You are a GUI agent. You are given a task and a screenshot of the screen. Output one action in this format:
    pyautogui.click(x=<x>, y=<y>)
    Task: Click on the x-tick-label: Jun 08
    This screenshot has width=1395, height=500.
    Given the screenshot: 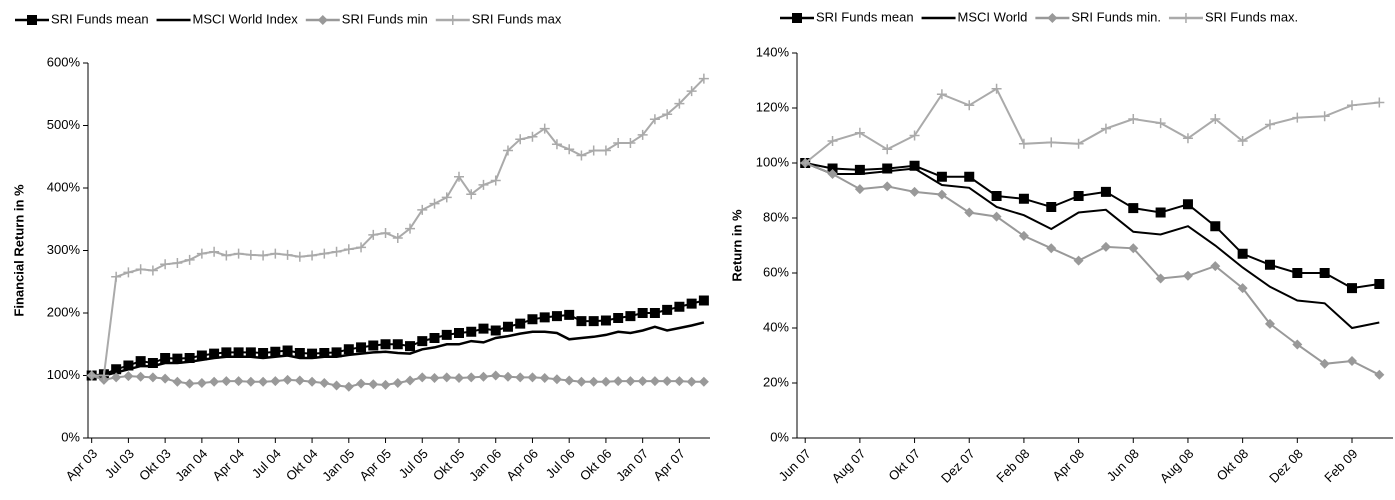 What is the action you would take?
    pyautogui.click(x=1123, y=465)
    